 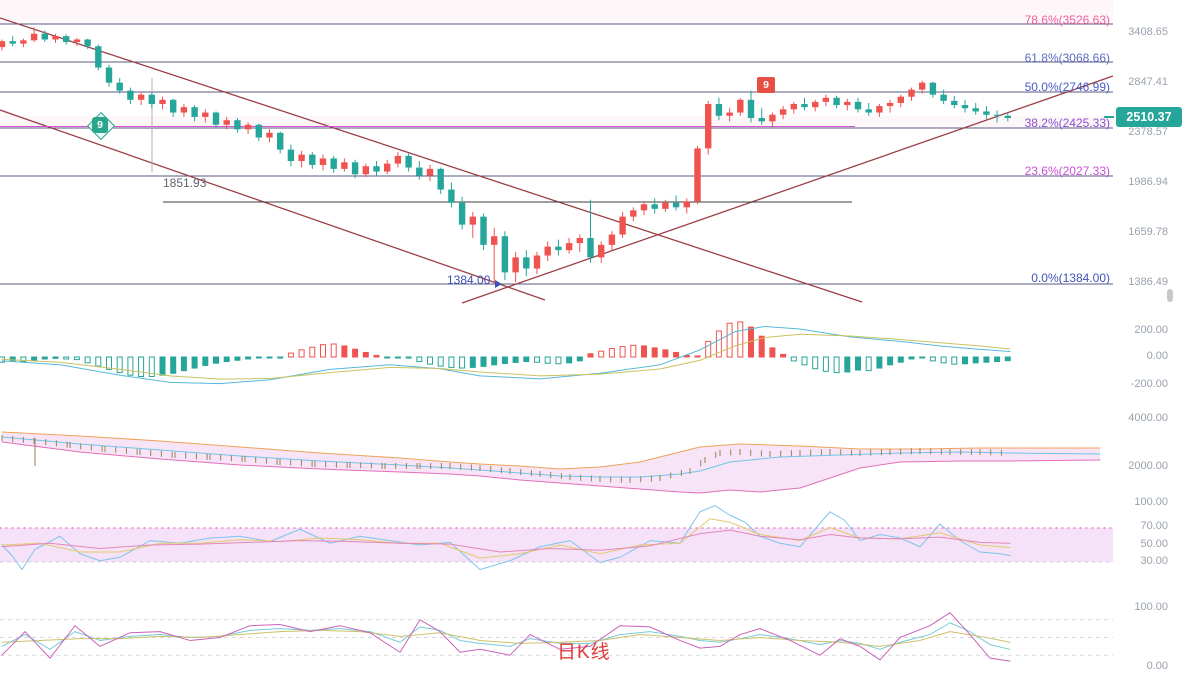 What do you see at coordinates (100, 125) in the screenshot?
I see `td9-badge-green: 9` at bounding box center [100, 125].